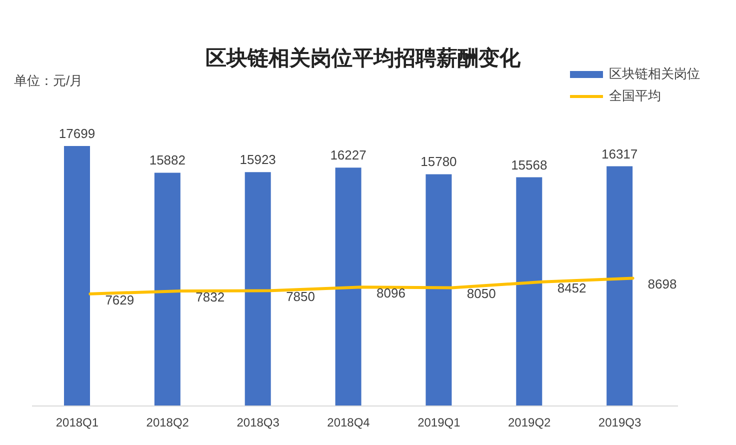 The width and height of the screenshot is (736, 445). Describe the element at coordinates (619, 154) in the screenshot. I see `data-label: 16317` at that location.